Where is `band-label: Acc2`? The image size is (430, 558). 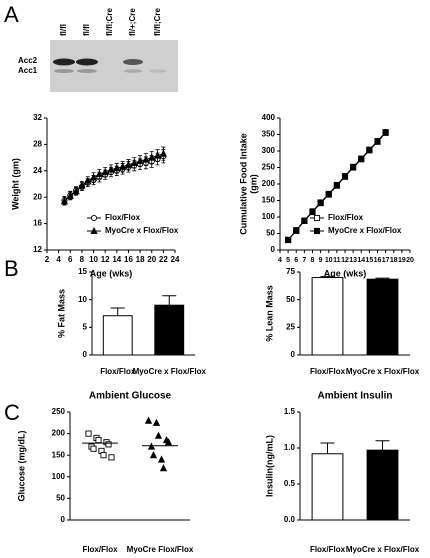
band-label: Acc2 is located at coordinates (28, 60).